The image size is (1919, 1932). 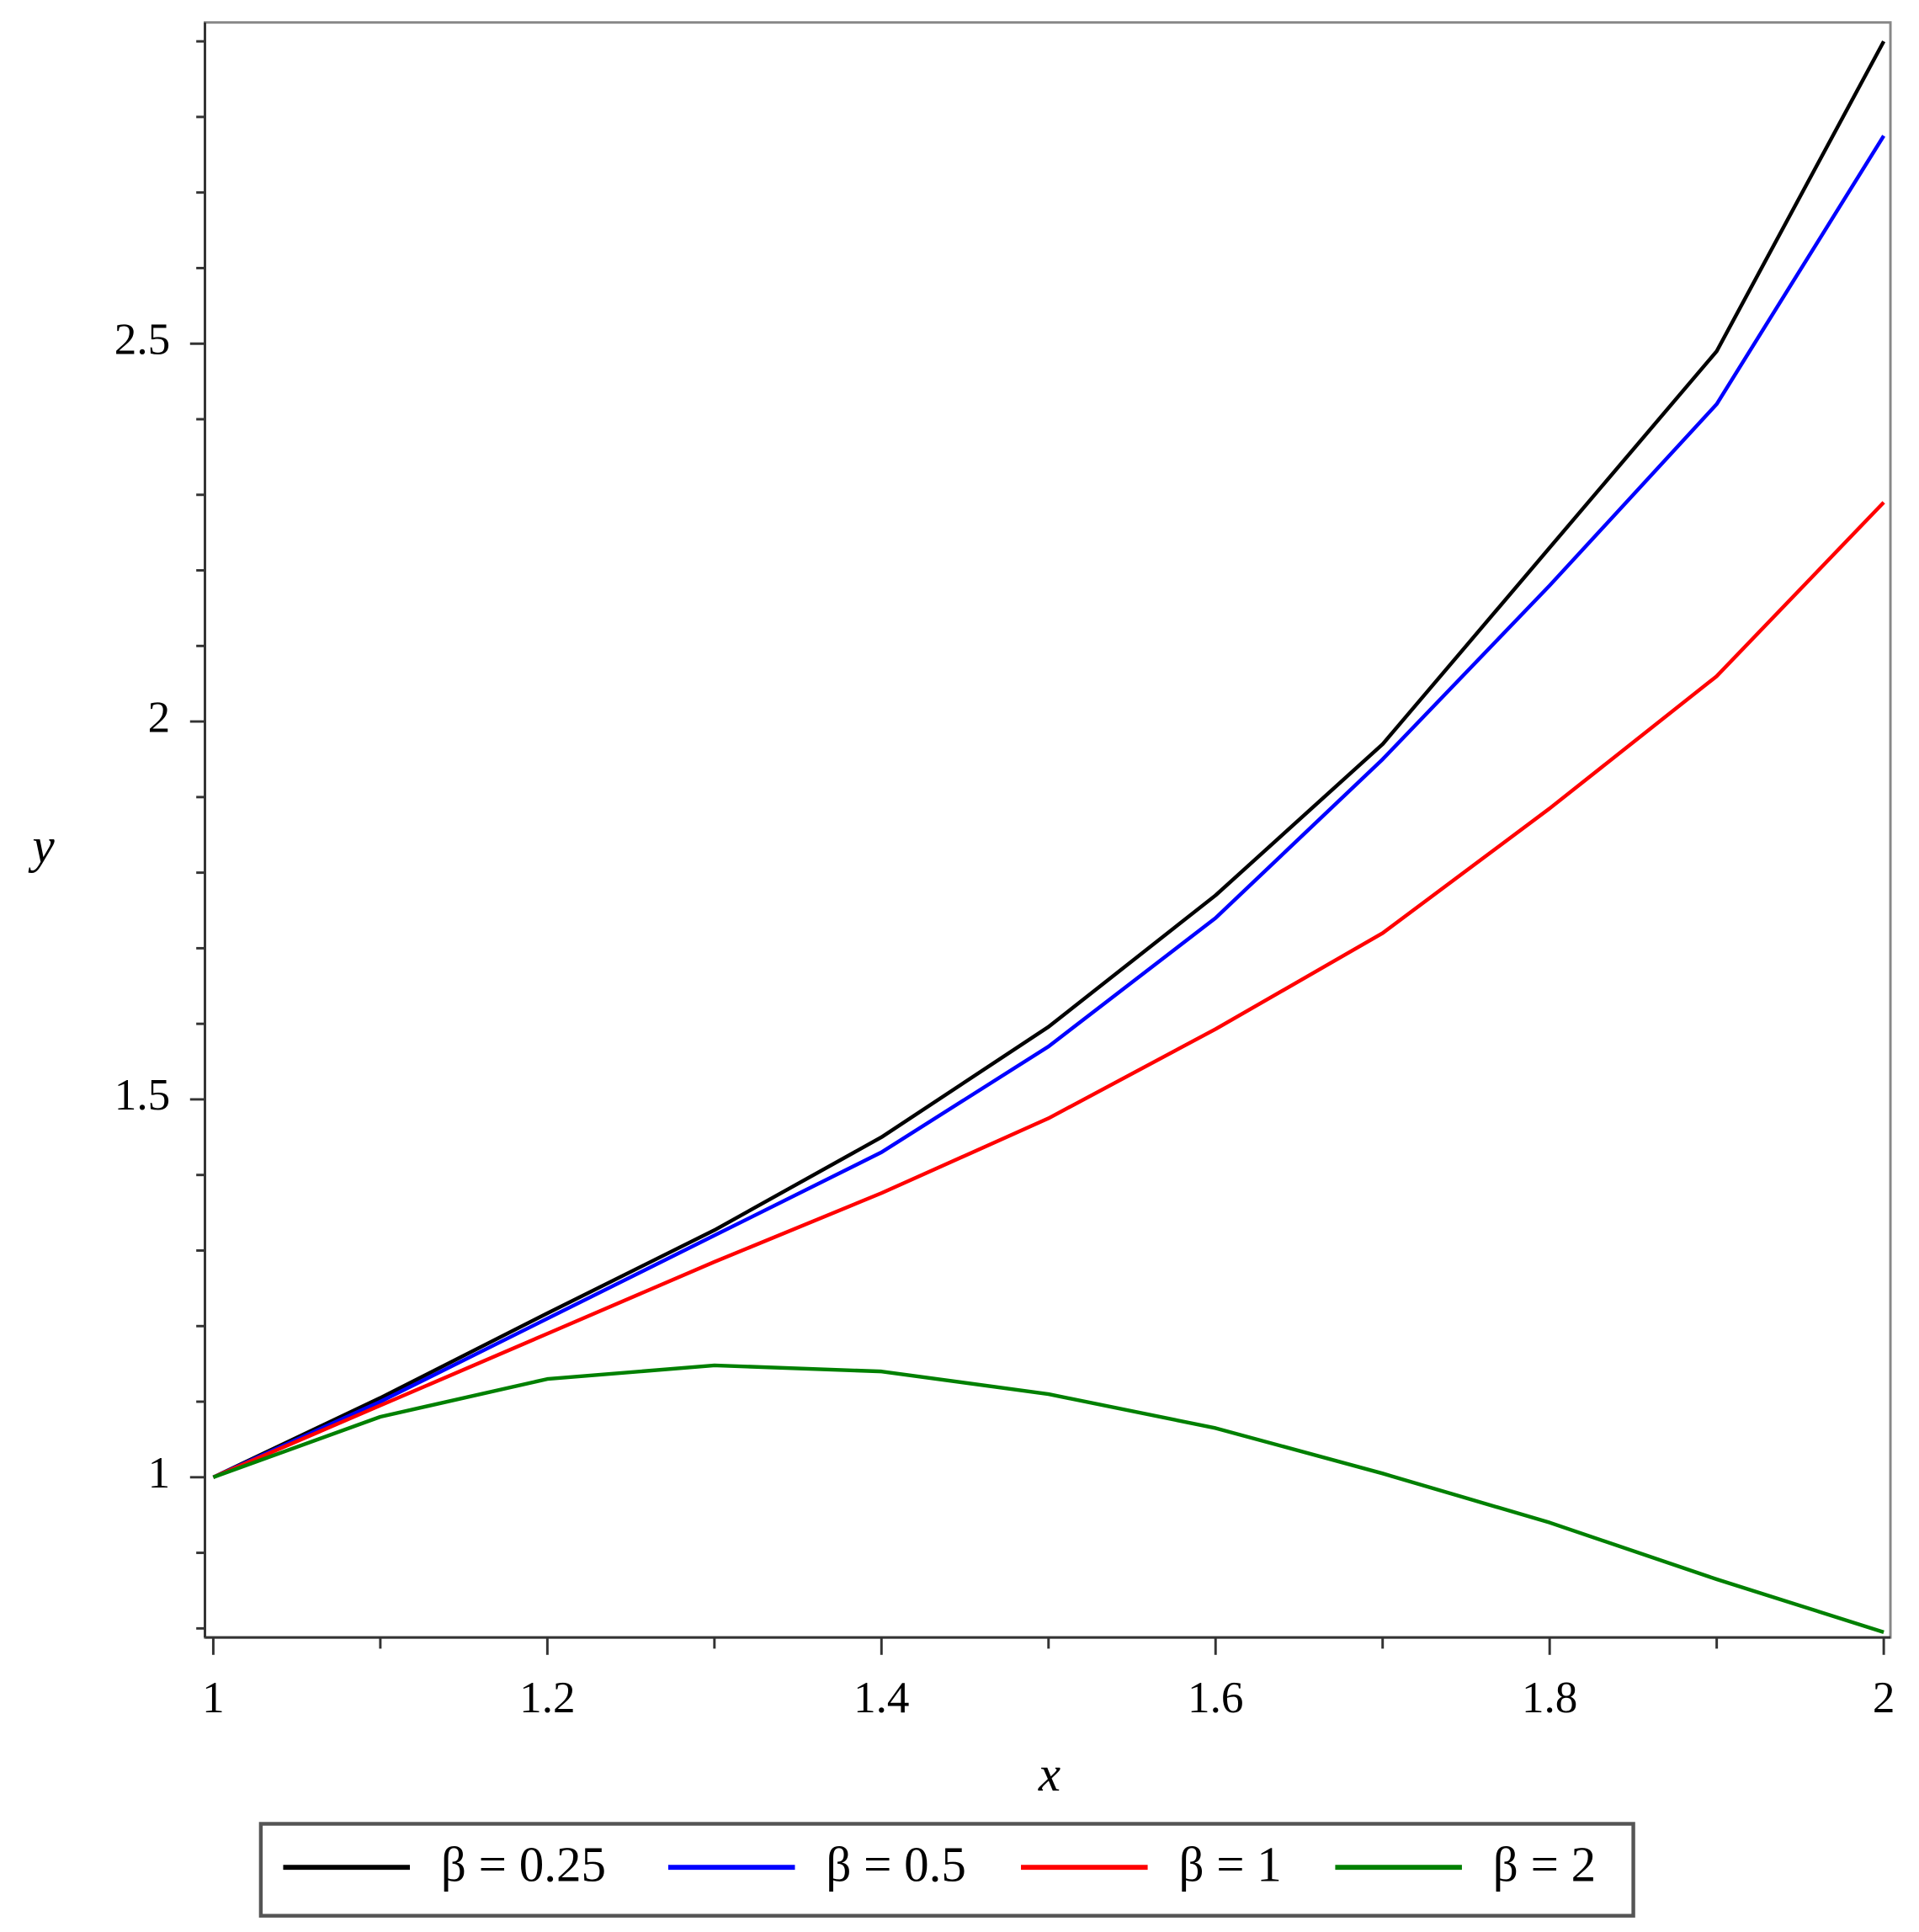 I want to click on y-tick-label: 1.5, so click(x=142, y=1095).